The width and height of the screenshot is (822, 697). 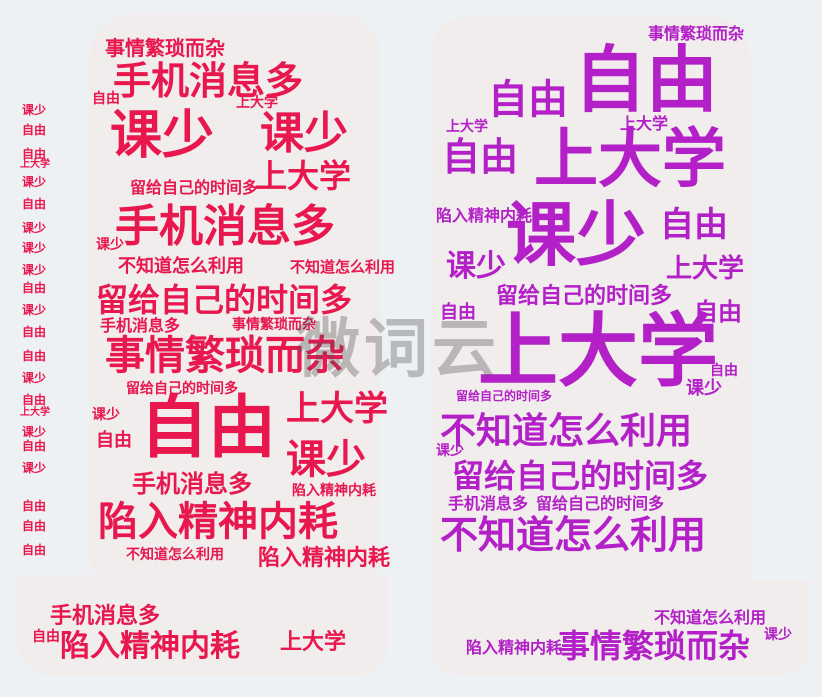 I want to click on watermark: 微词云, so click(x=398, y=350).